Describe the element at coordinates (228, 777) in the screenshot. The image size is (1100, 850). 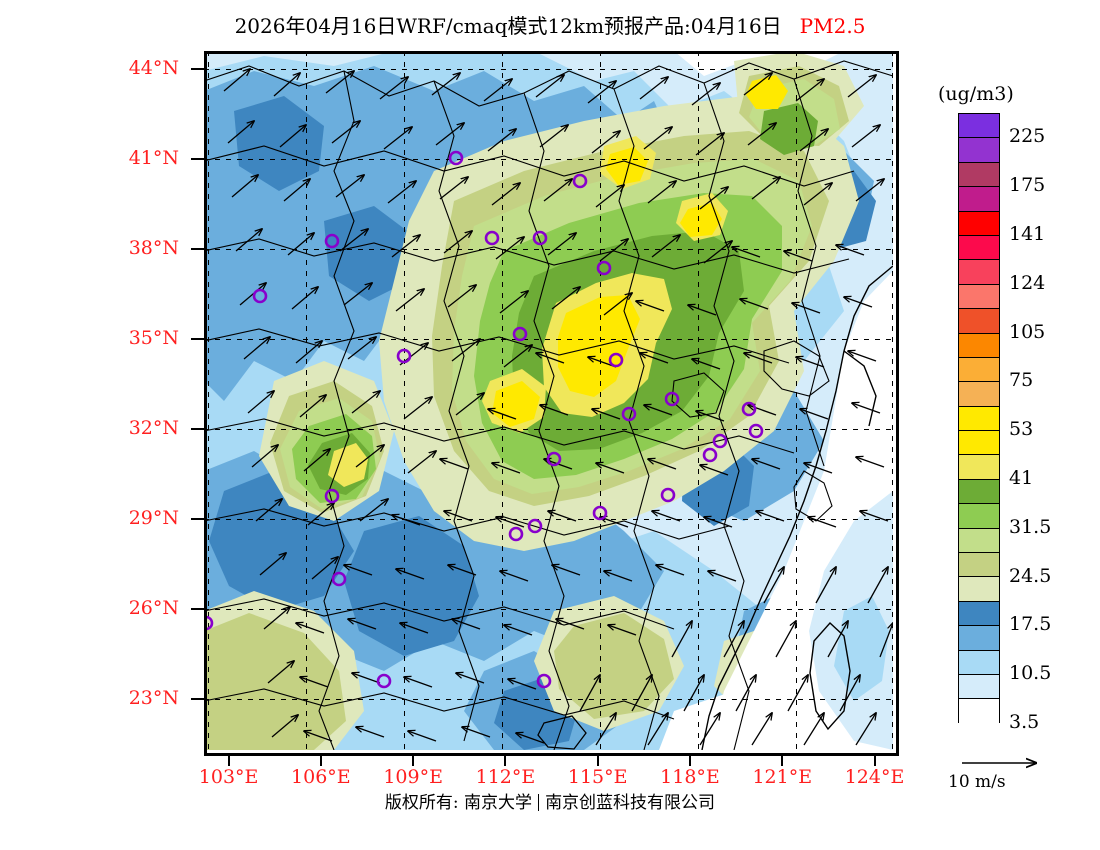
I see `lon-tick-label: 103°E` at that location.